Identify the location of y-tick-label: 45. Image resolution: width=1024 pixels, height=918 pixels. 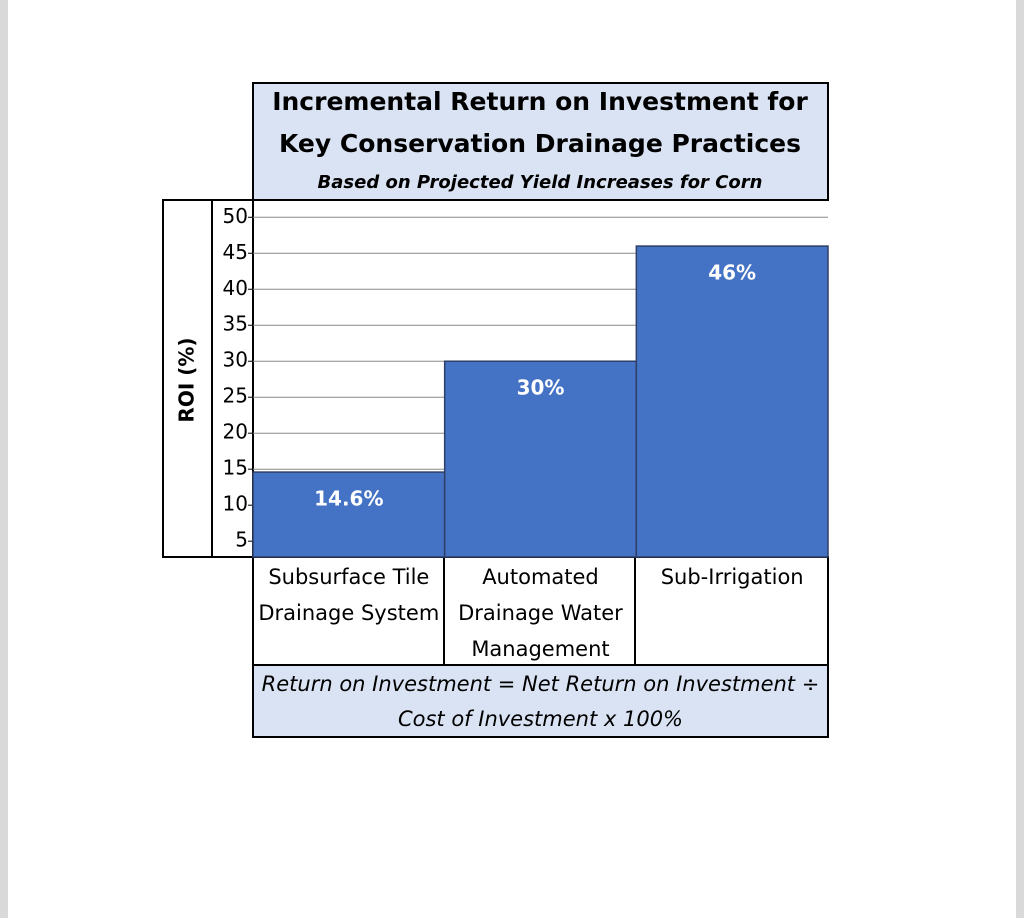
(235, 252).